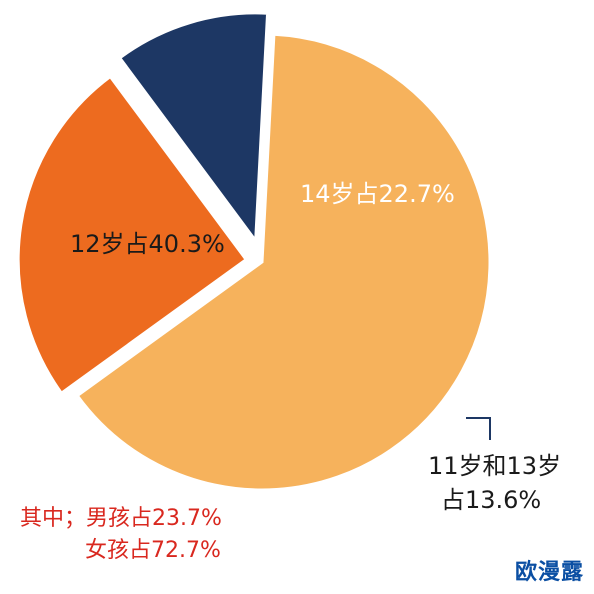 This screenshot has height=594, width=594. I want to click on callout-leader-line, so click(478, 428).